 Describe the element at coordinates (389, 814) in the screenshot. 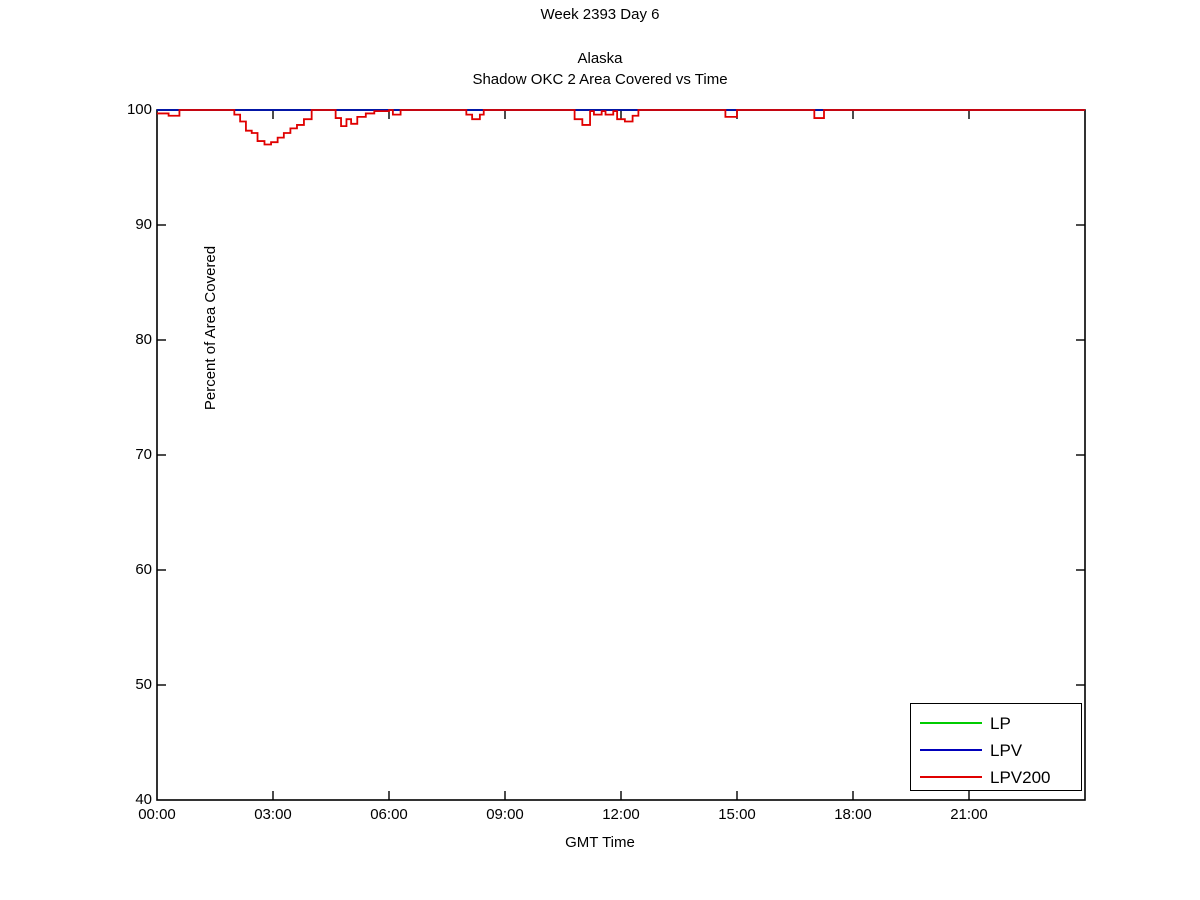

I see `x-tick-label: 06:00` at that location.